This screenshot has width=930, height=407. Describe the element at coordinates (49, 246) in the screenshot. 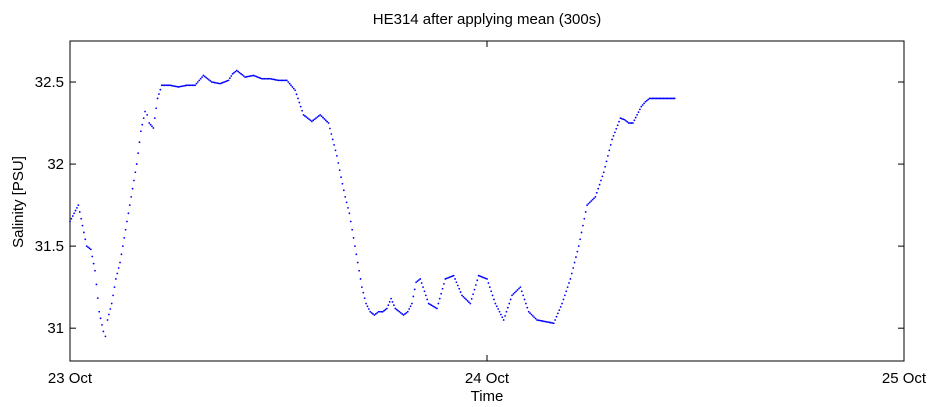

I see `y-tick-label: 31.5` at that location.